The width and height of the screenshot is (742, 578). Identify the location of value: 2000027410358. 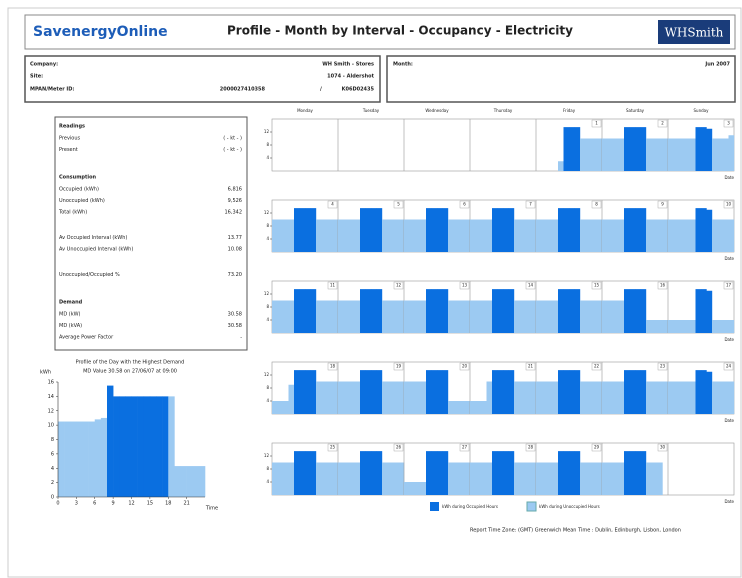
(243, 90).